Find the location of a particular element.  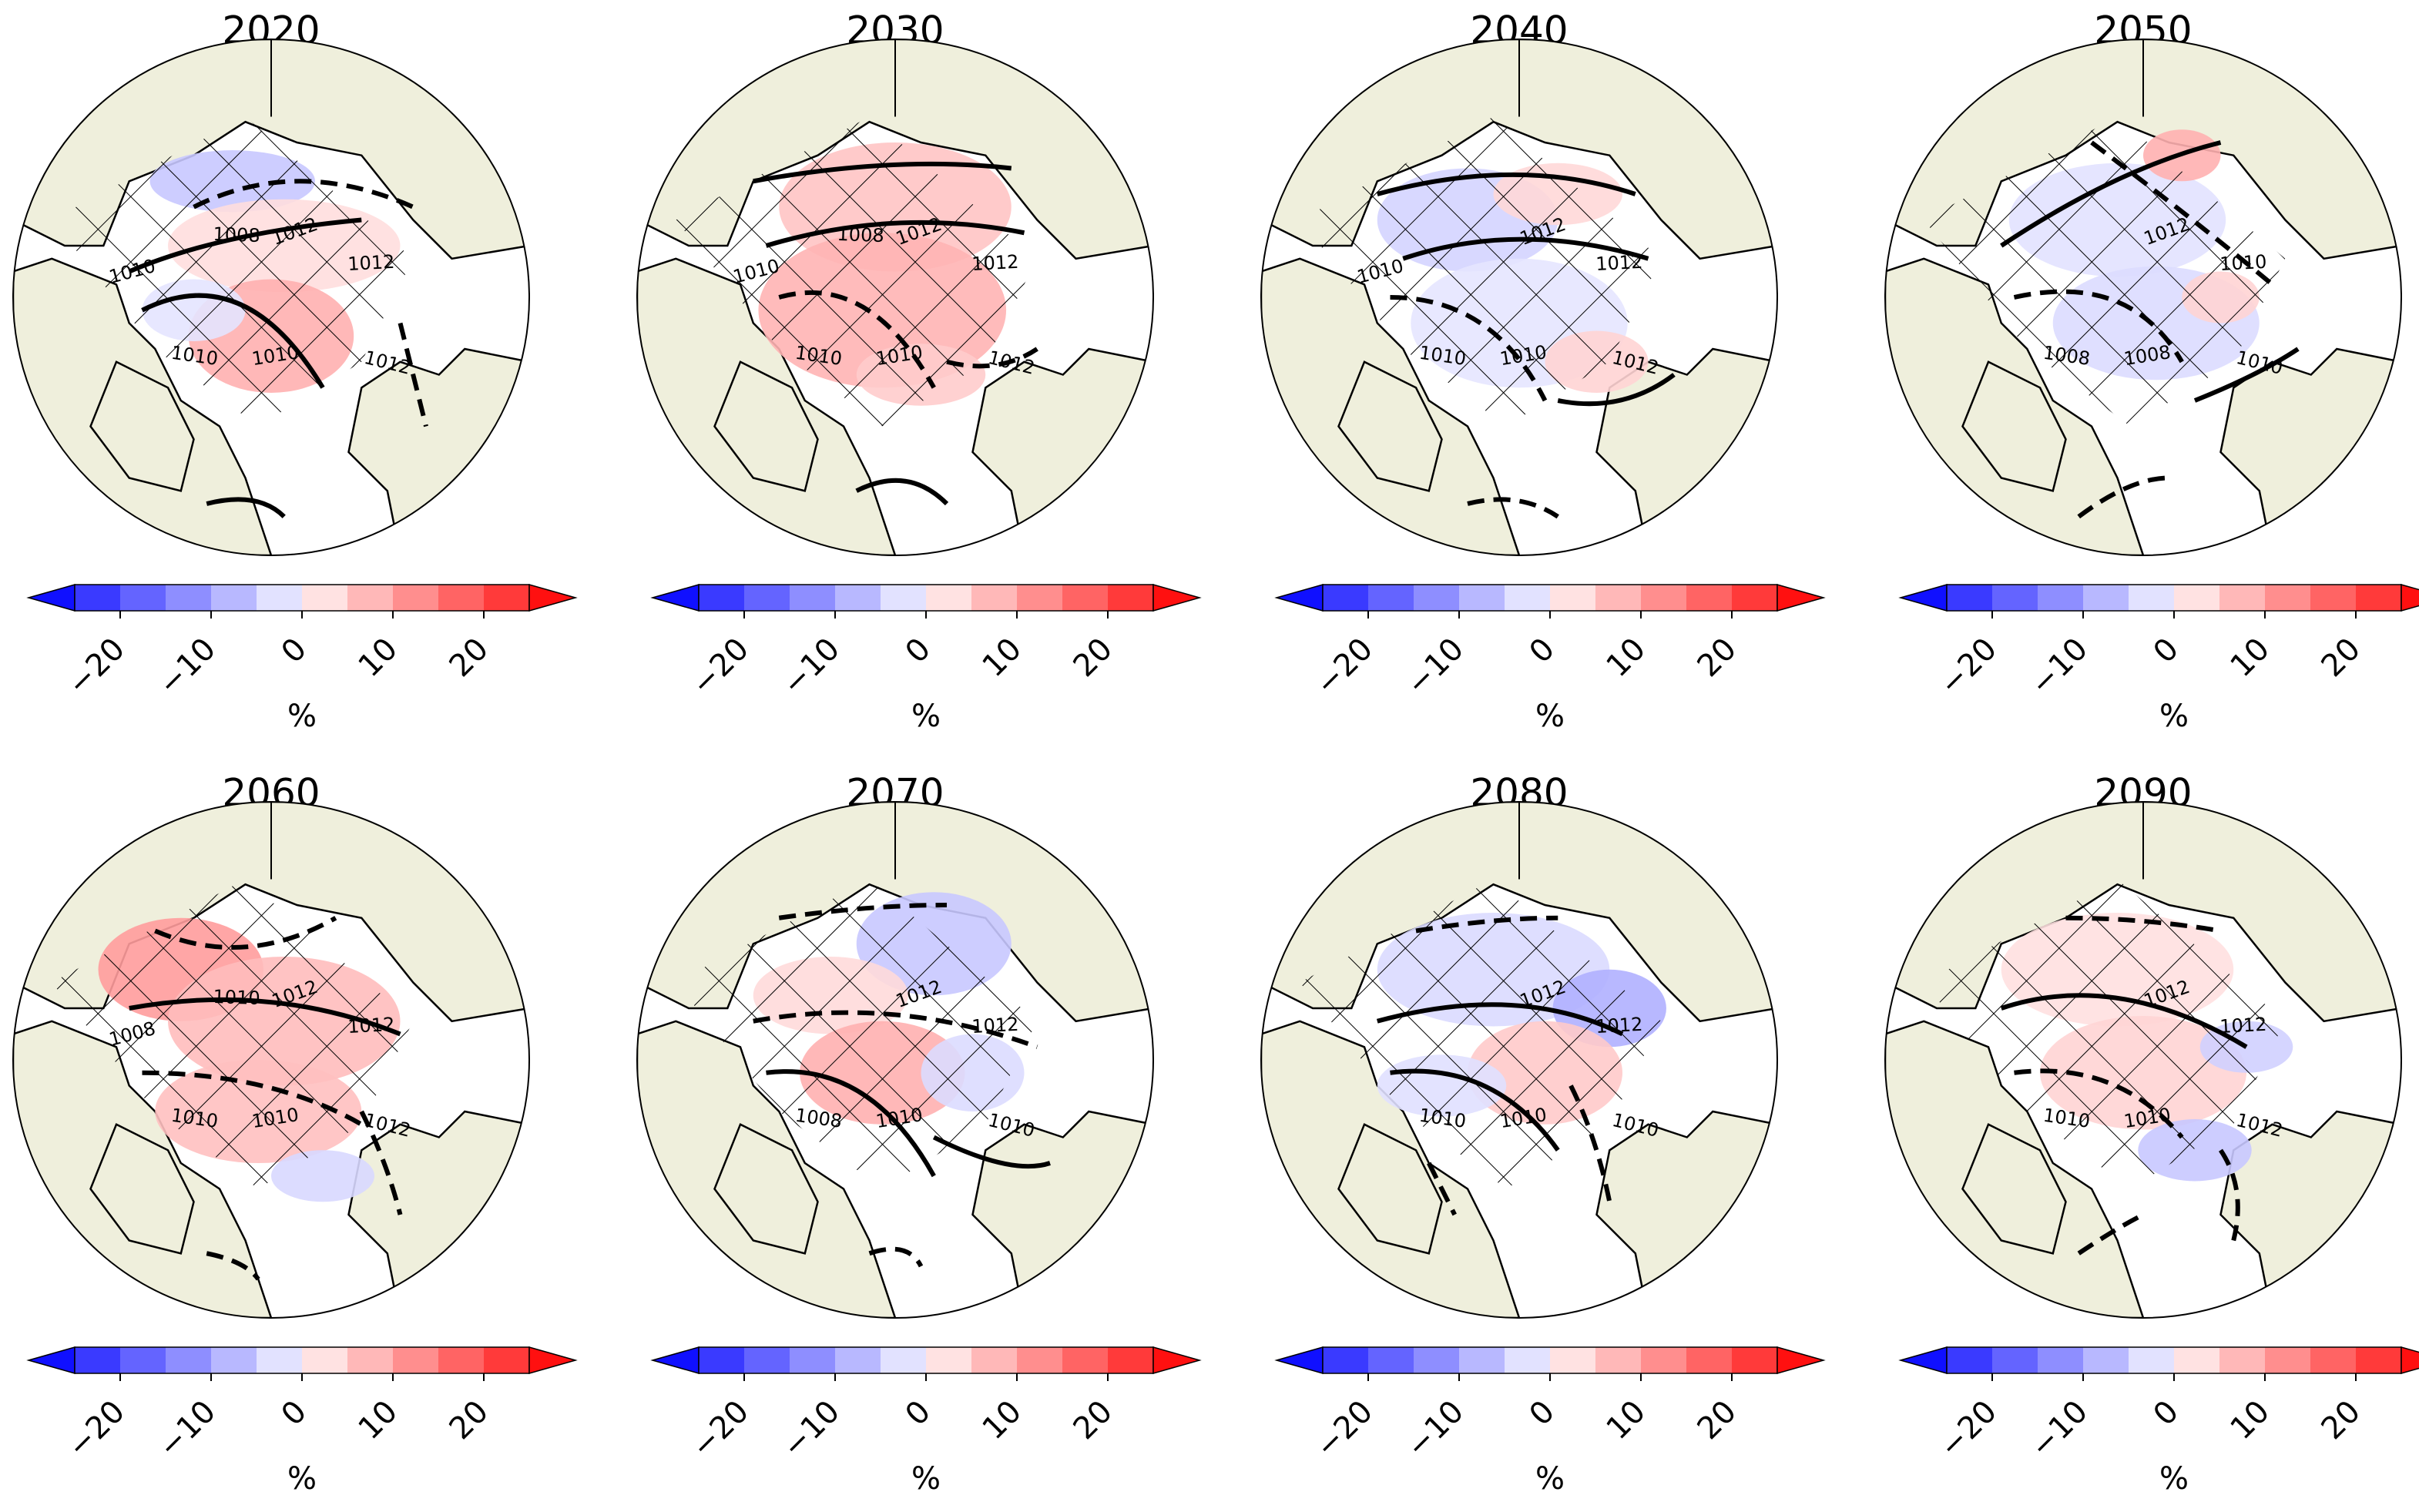

contour-label: 1010 is located at coordinates (236, 997).